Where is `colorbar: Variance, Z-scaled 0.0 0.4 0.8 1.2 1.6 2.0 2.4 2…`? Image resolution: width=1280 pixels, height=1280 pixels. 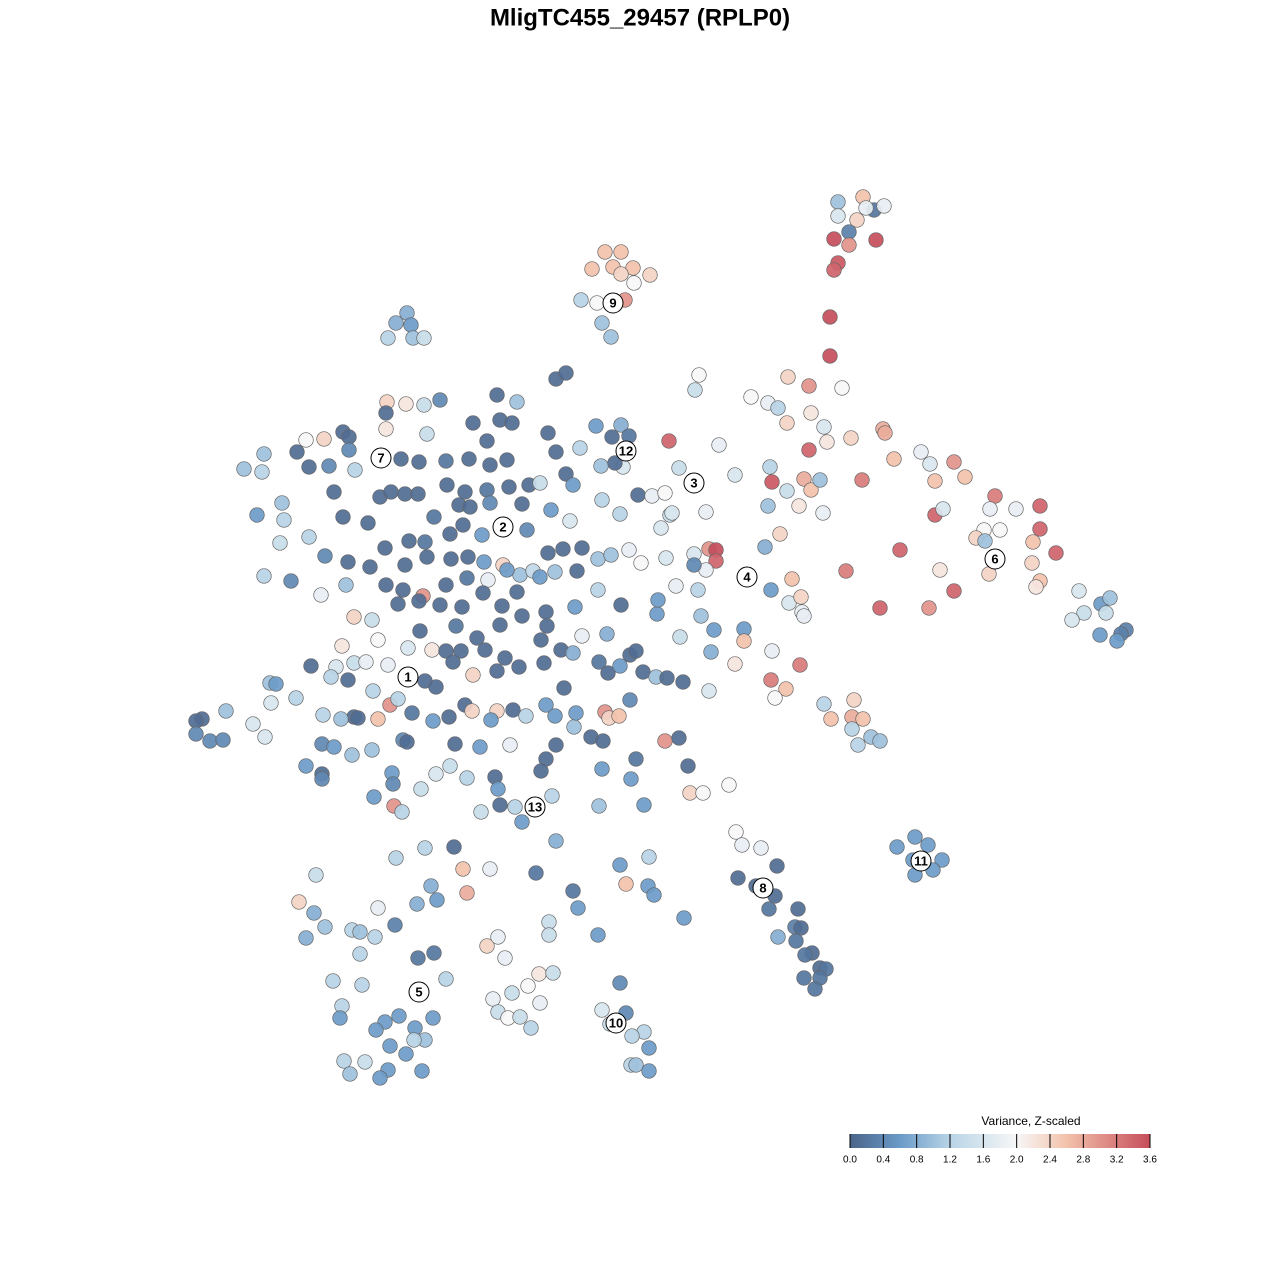
colorbar: Variance, Z-scaled 0.0 0.4 0.8 1.2 1.6 2.0 2.4 2… is located at coordinates (1000, 1139).